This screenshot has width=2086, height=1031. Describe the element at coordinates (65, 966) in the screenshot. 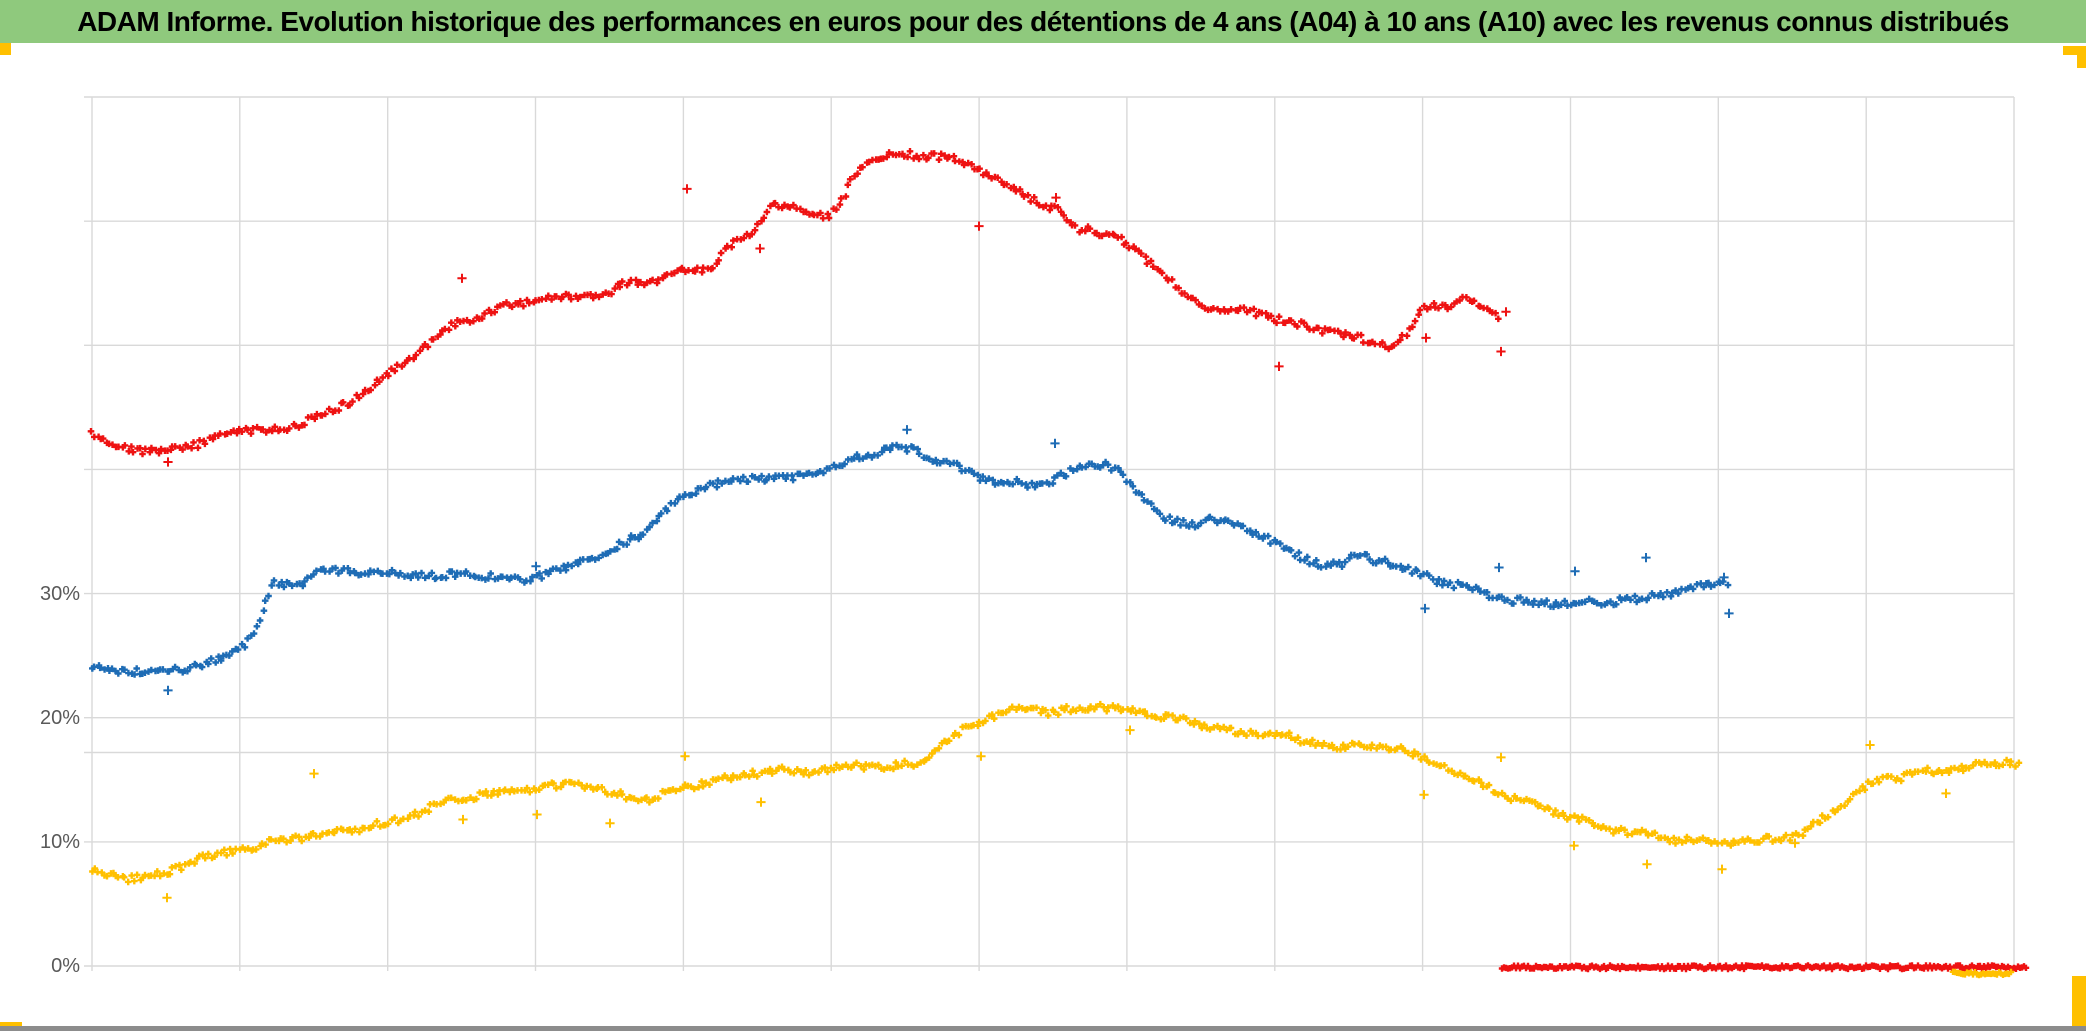

I see `y-tick-label-0: 0%` at that location.